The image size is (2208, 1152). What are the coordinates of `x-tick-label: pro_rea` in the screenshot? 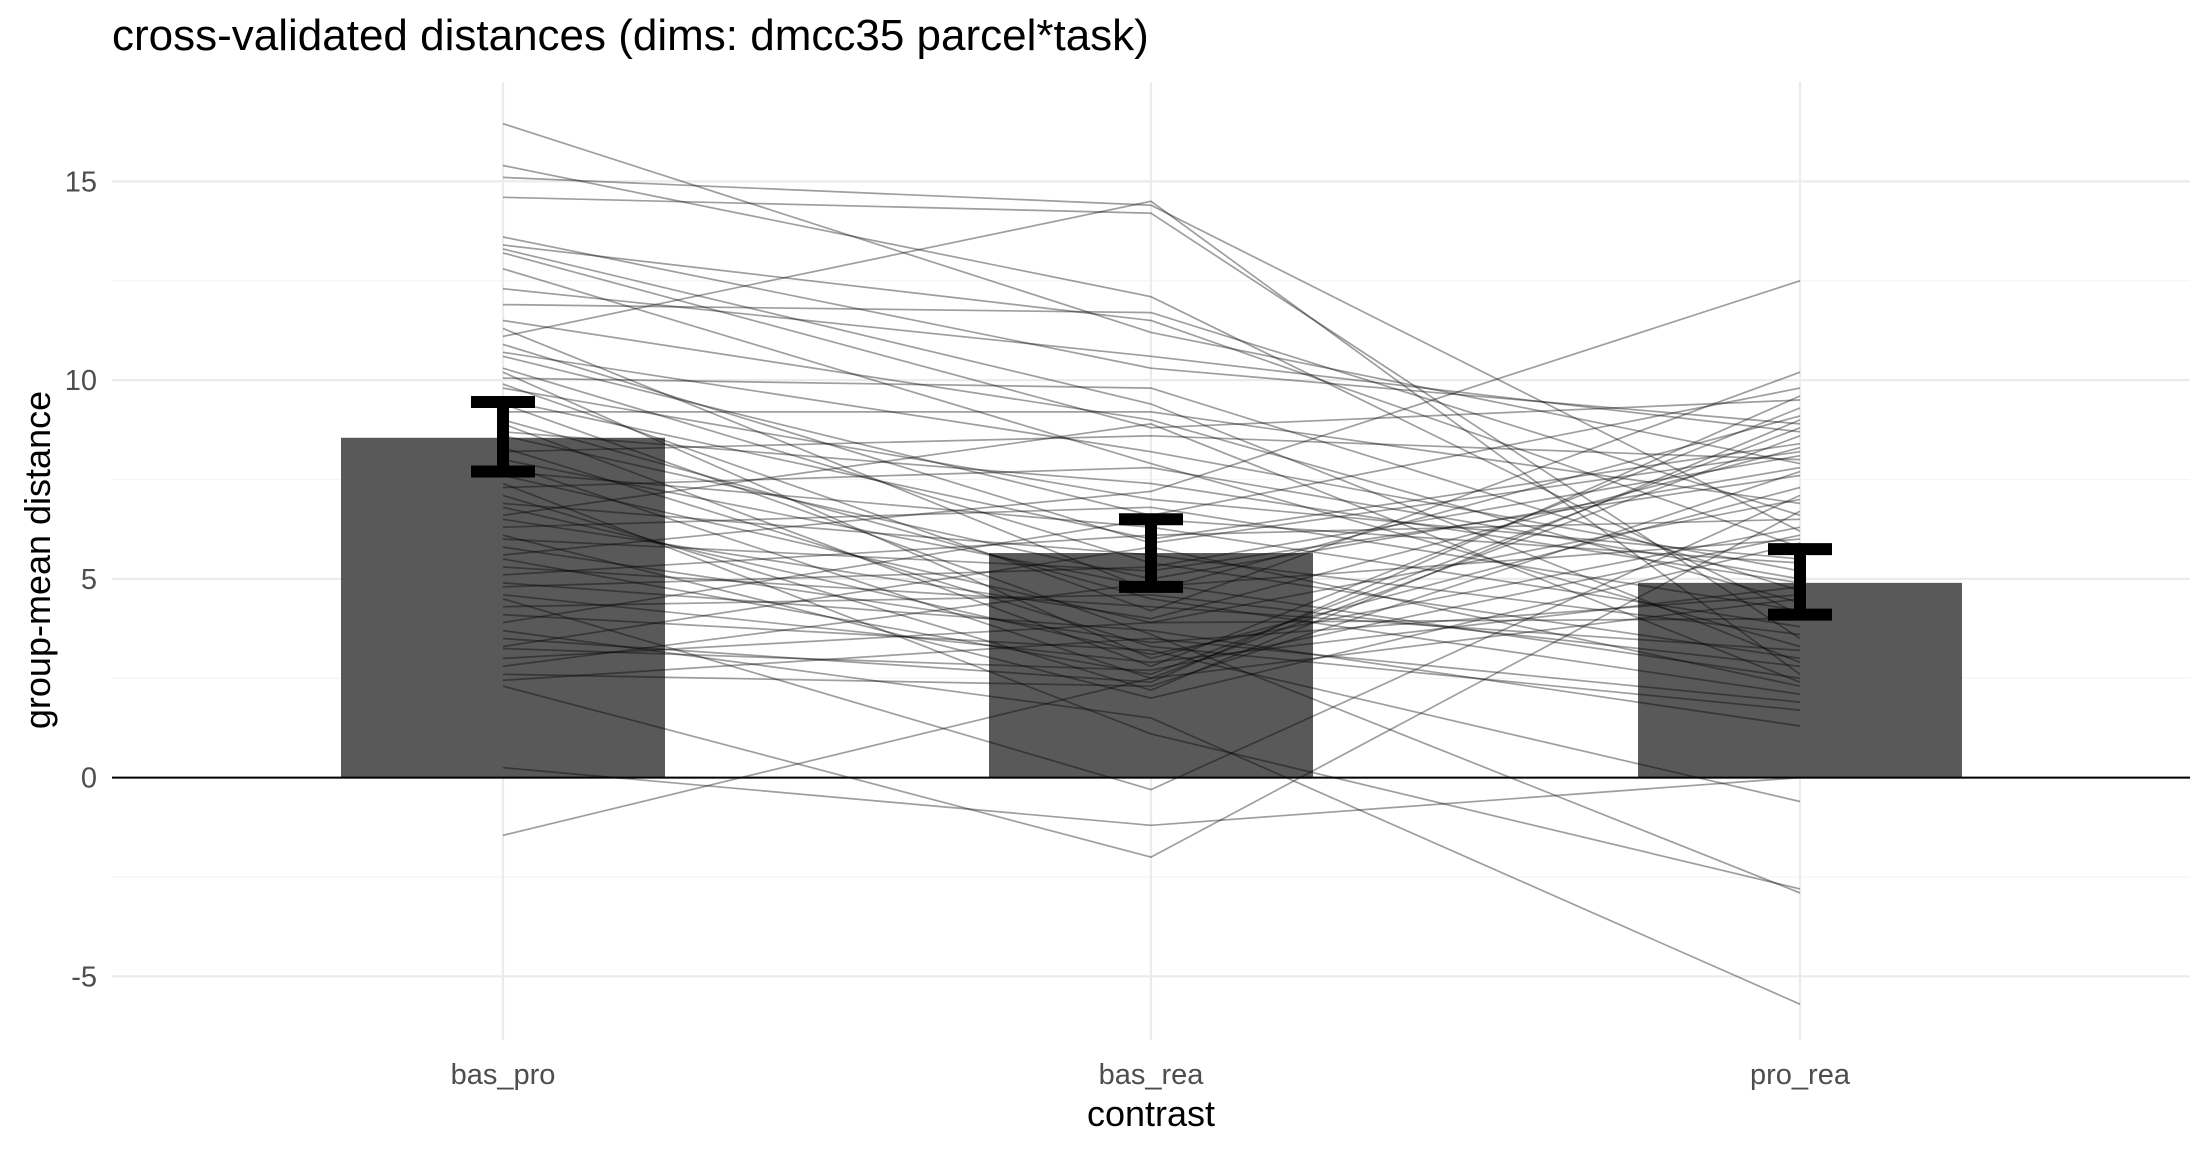 It's located at (1800, 1075).